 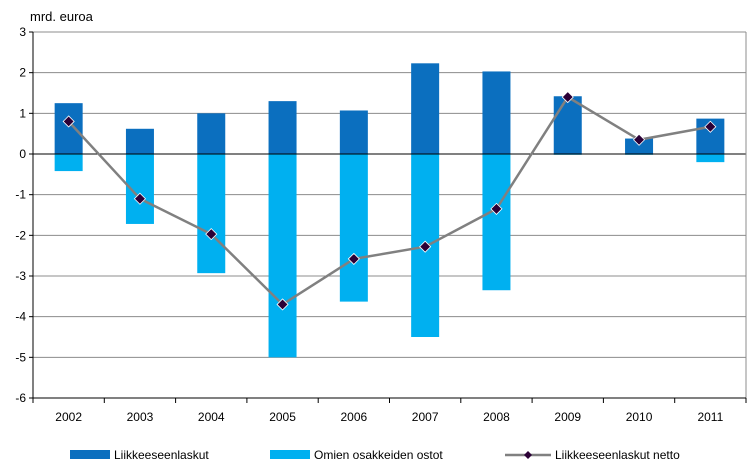 I want to click on x-tick-label: 2009, so click(x=567, y=417).